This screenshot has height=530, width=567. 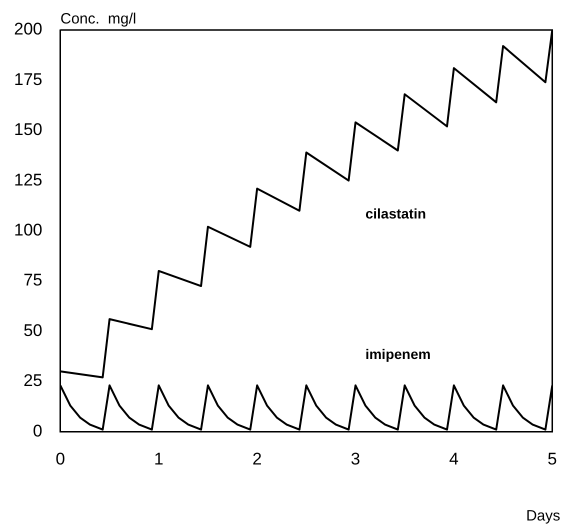 What do you see at coordinates (398, 354) in the screenshot?
I see `series-label: imipenem` at bounding box center [398, 354].